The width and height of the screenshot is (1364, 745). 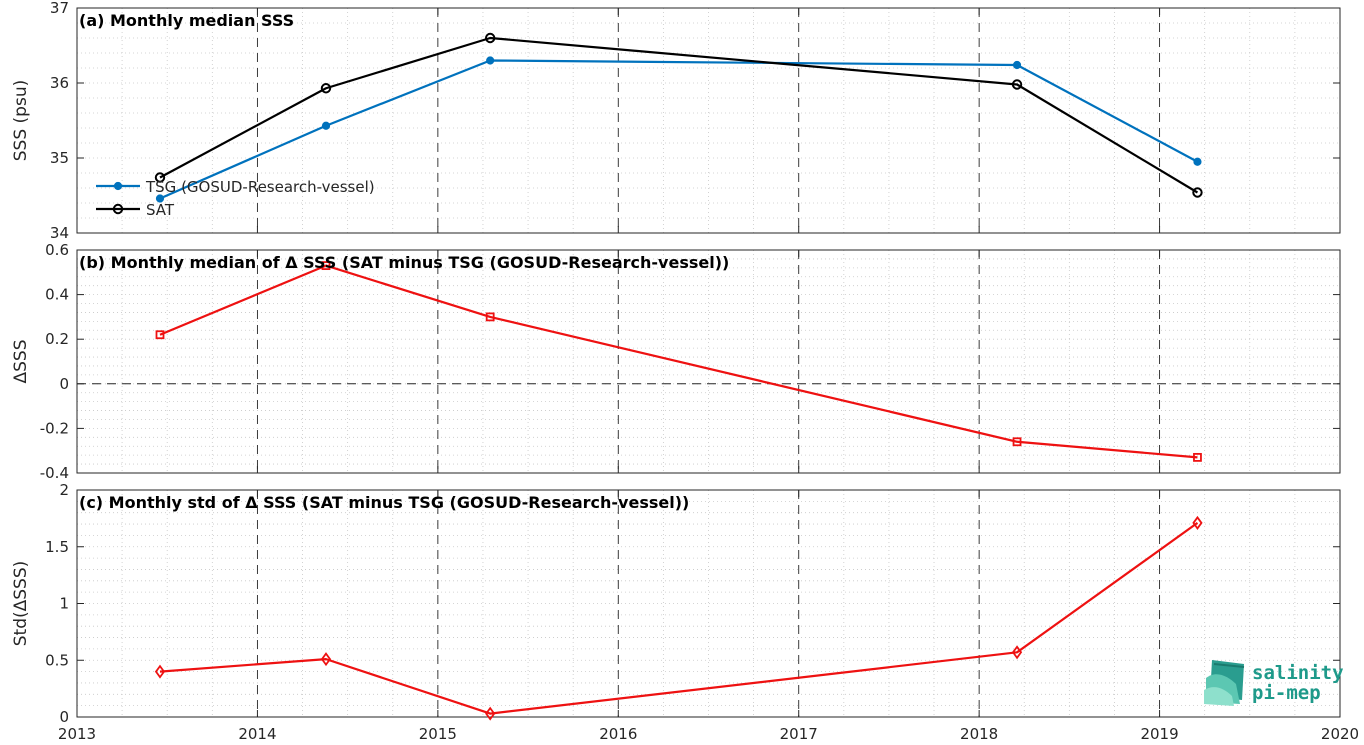 What do you see at coordinates (1224, 683) in the screenshot?
I see `wave-logo-icon` at bounding box center [1224, 683].